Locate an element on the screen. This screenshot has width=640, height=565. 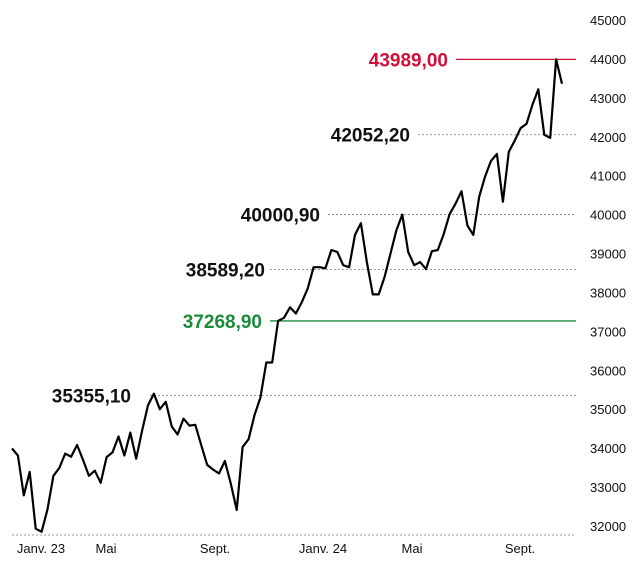
y-tick-label: 33000 is located at coordinates (608, 487).